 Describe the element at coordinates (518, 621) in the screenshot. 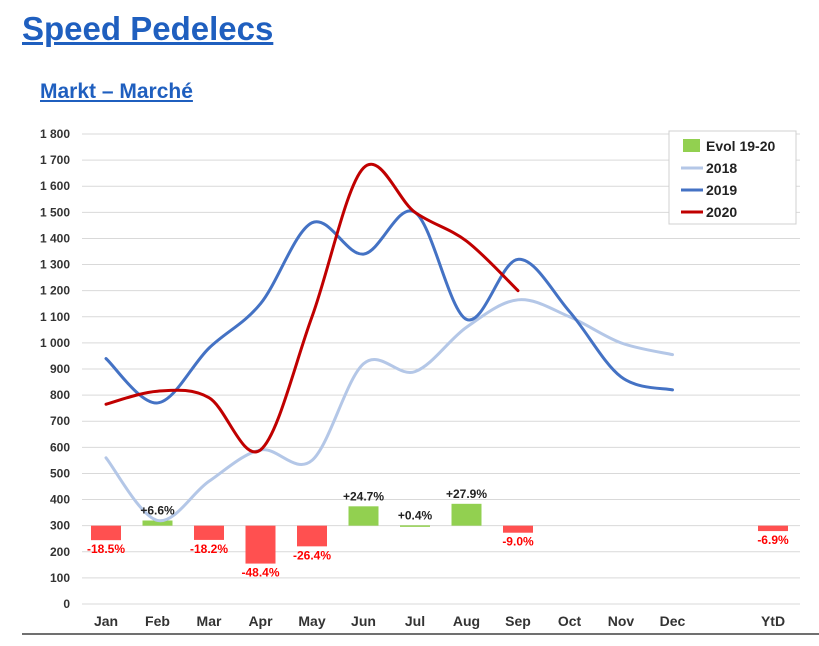

I see `x-tick-label: Sep` at that location.